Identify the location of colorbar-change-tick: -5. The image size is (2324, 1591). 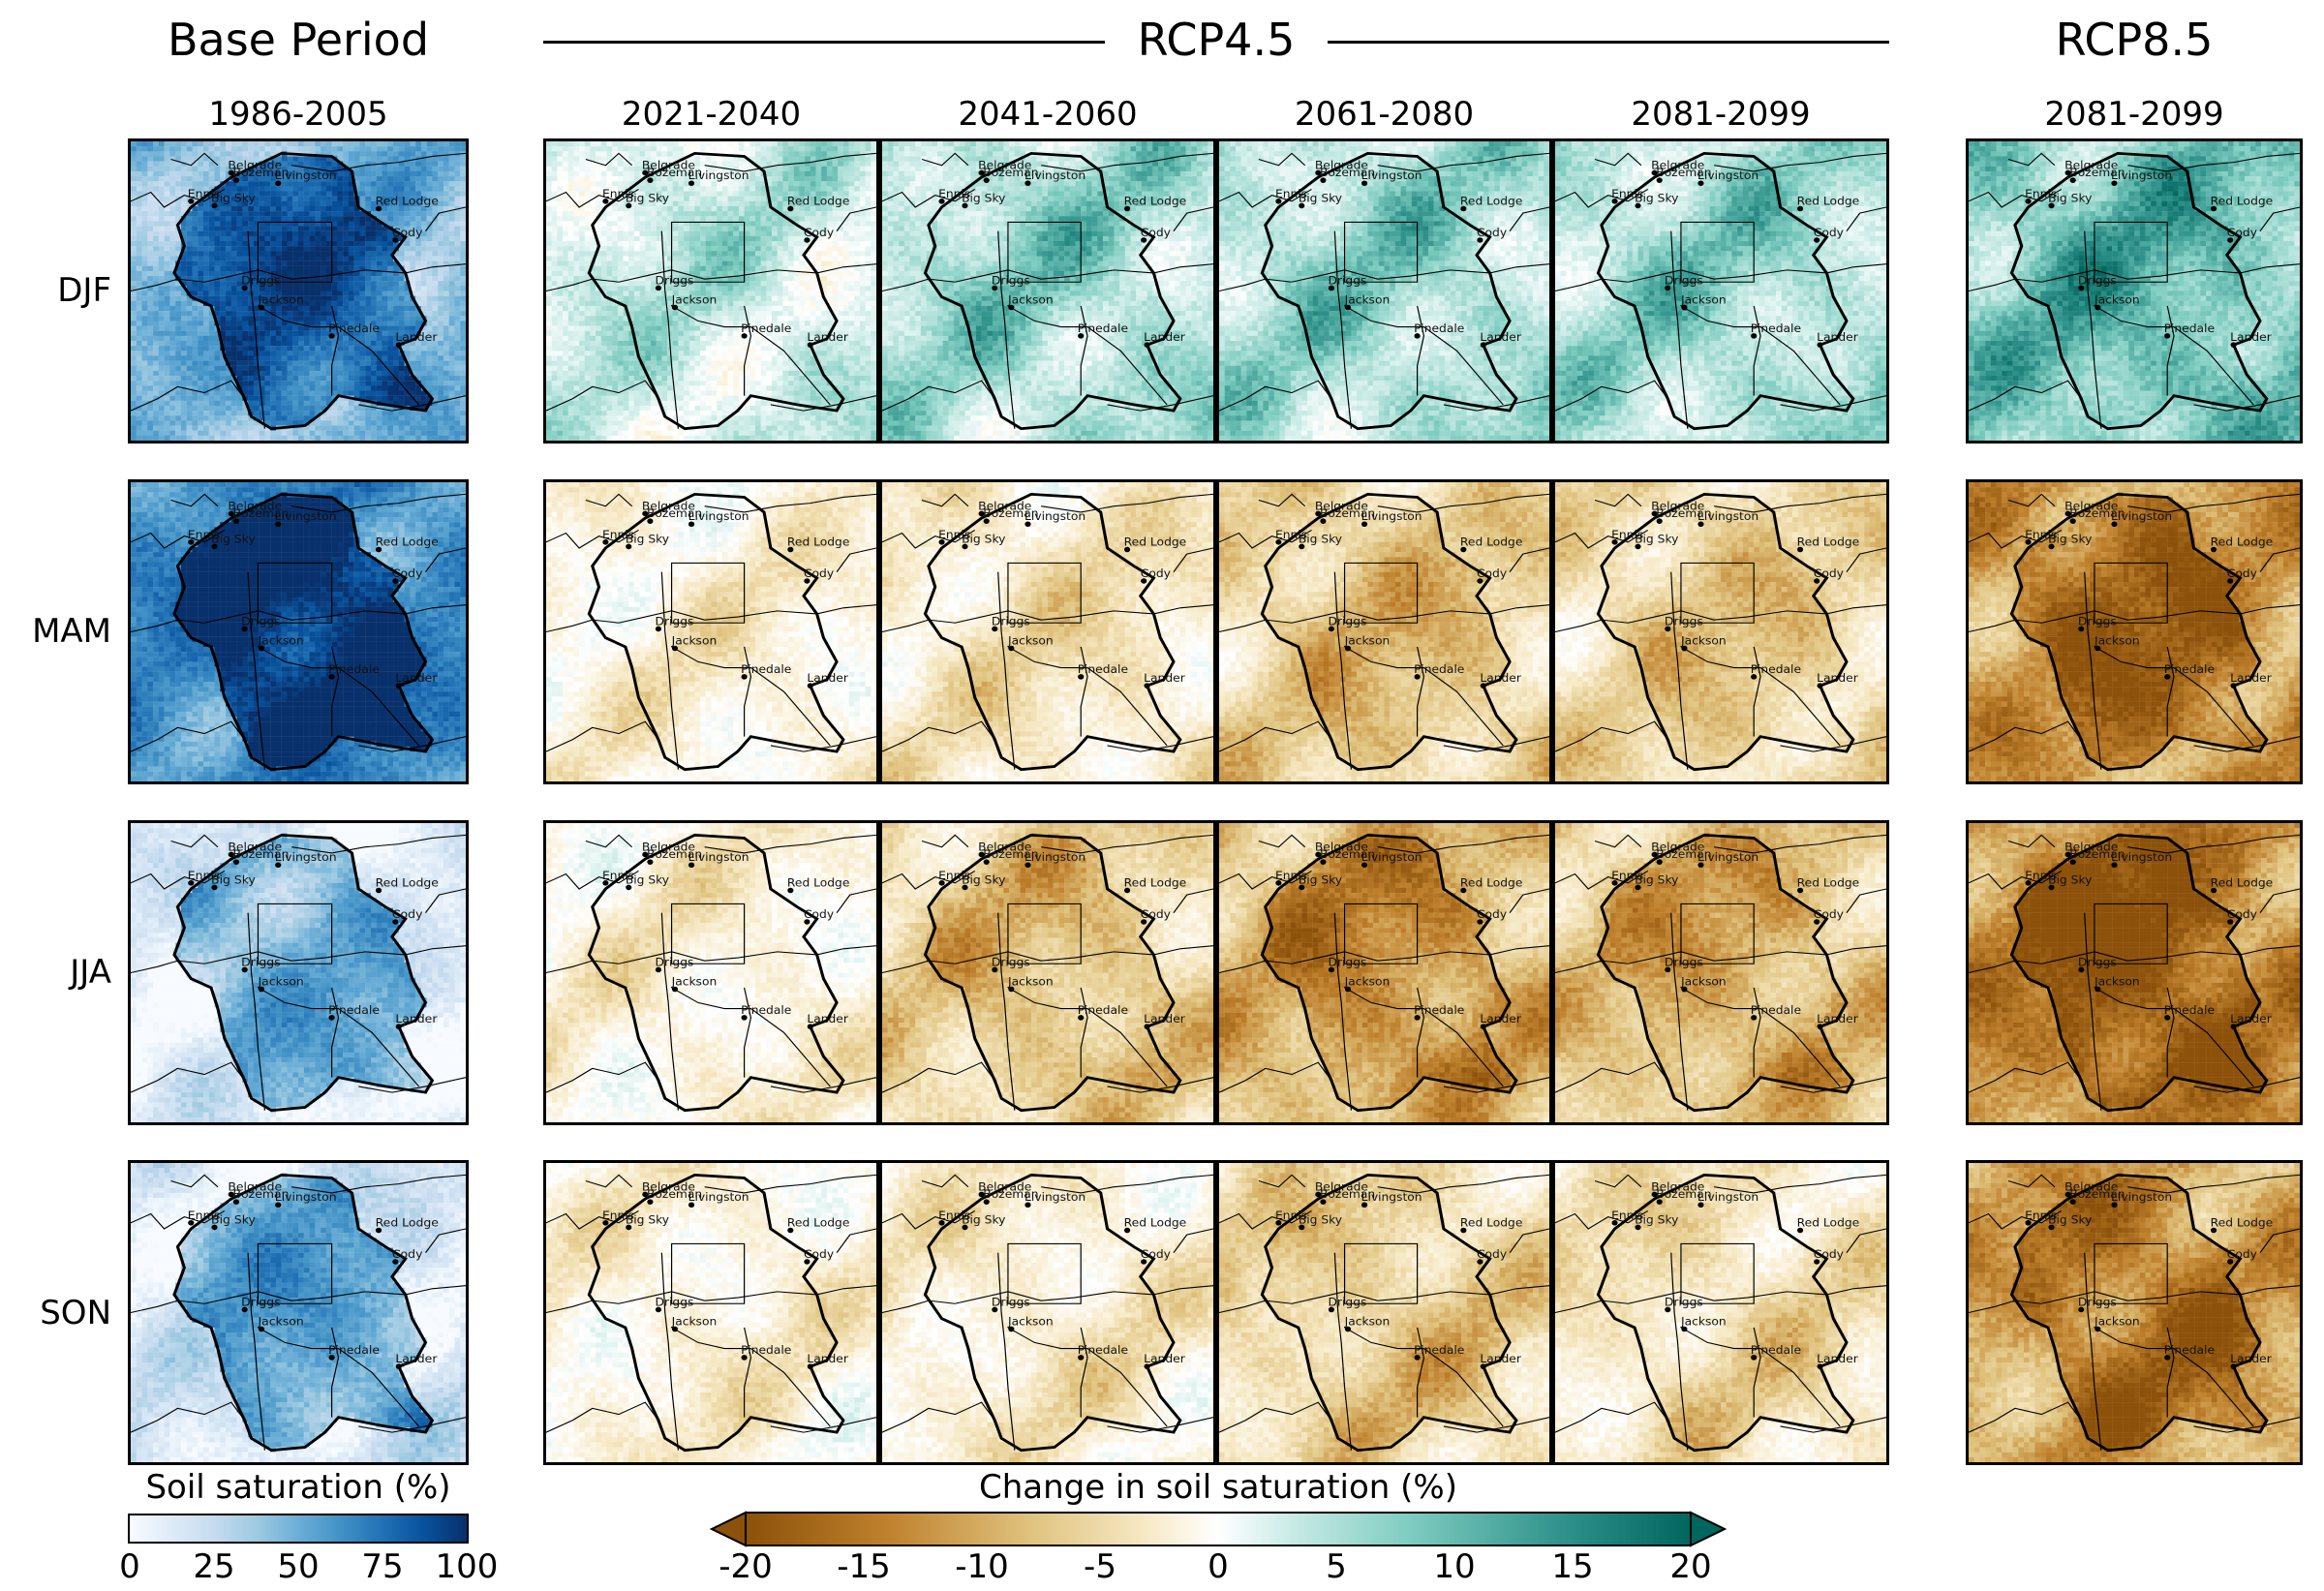
(1100, 1566).